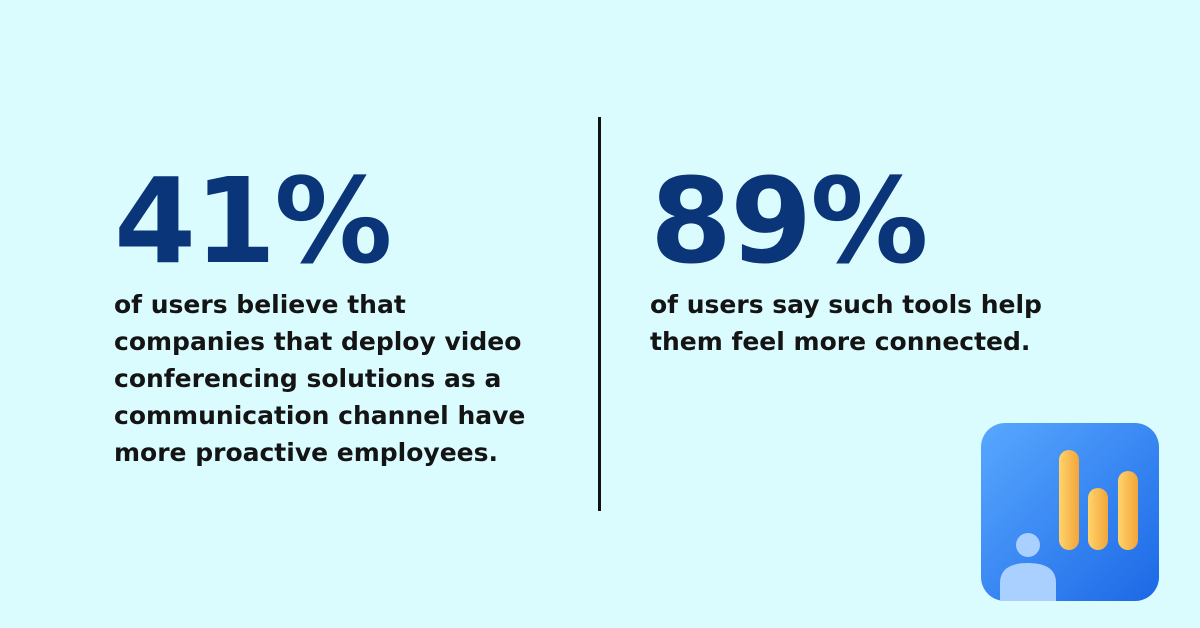 The height and width of the screenshot is (628, 1200). What do you see at coordinates (599, 314) in the screenshot?
I see `divider` at bounding box center [599, 314].